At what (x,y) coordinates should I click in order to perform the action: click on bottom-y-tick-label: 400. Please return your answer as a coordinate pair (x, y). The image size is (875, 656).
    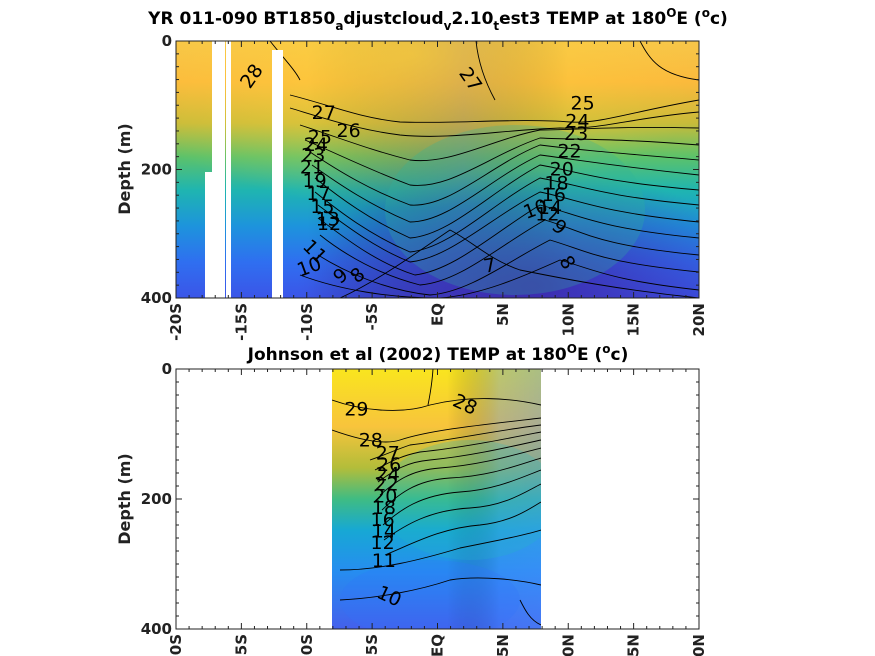
    Looking at the image, I should click on (156, 629).